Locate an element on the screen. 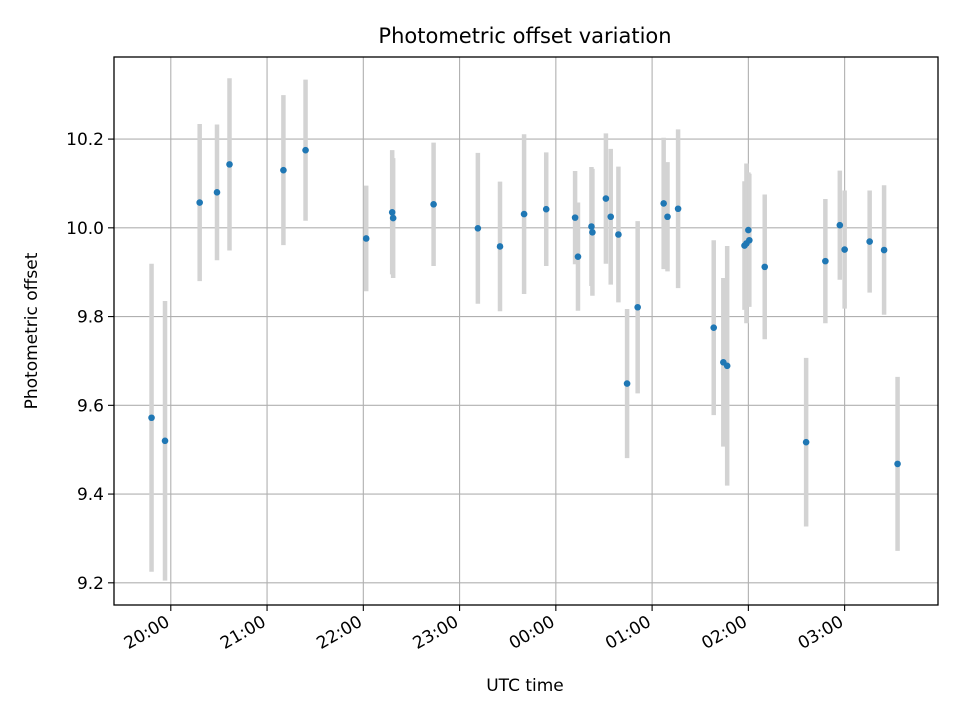  y-tick-label: 9.4 is located at coordinates (90, 495).